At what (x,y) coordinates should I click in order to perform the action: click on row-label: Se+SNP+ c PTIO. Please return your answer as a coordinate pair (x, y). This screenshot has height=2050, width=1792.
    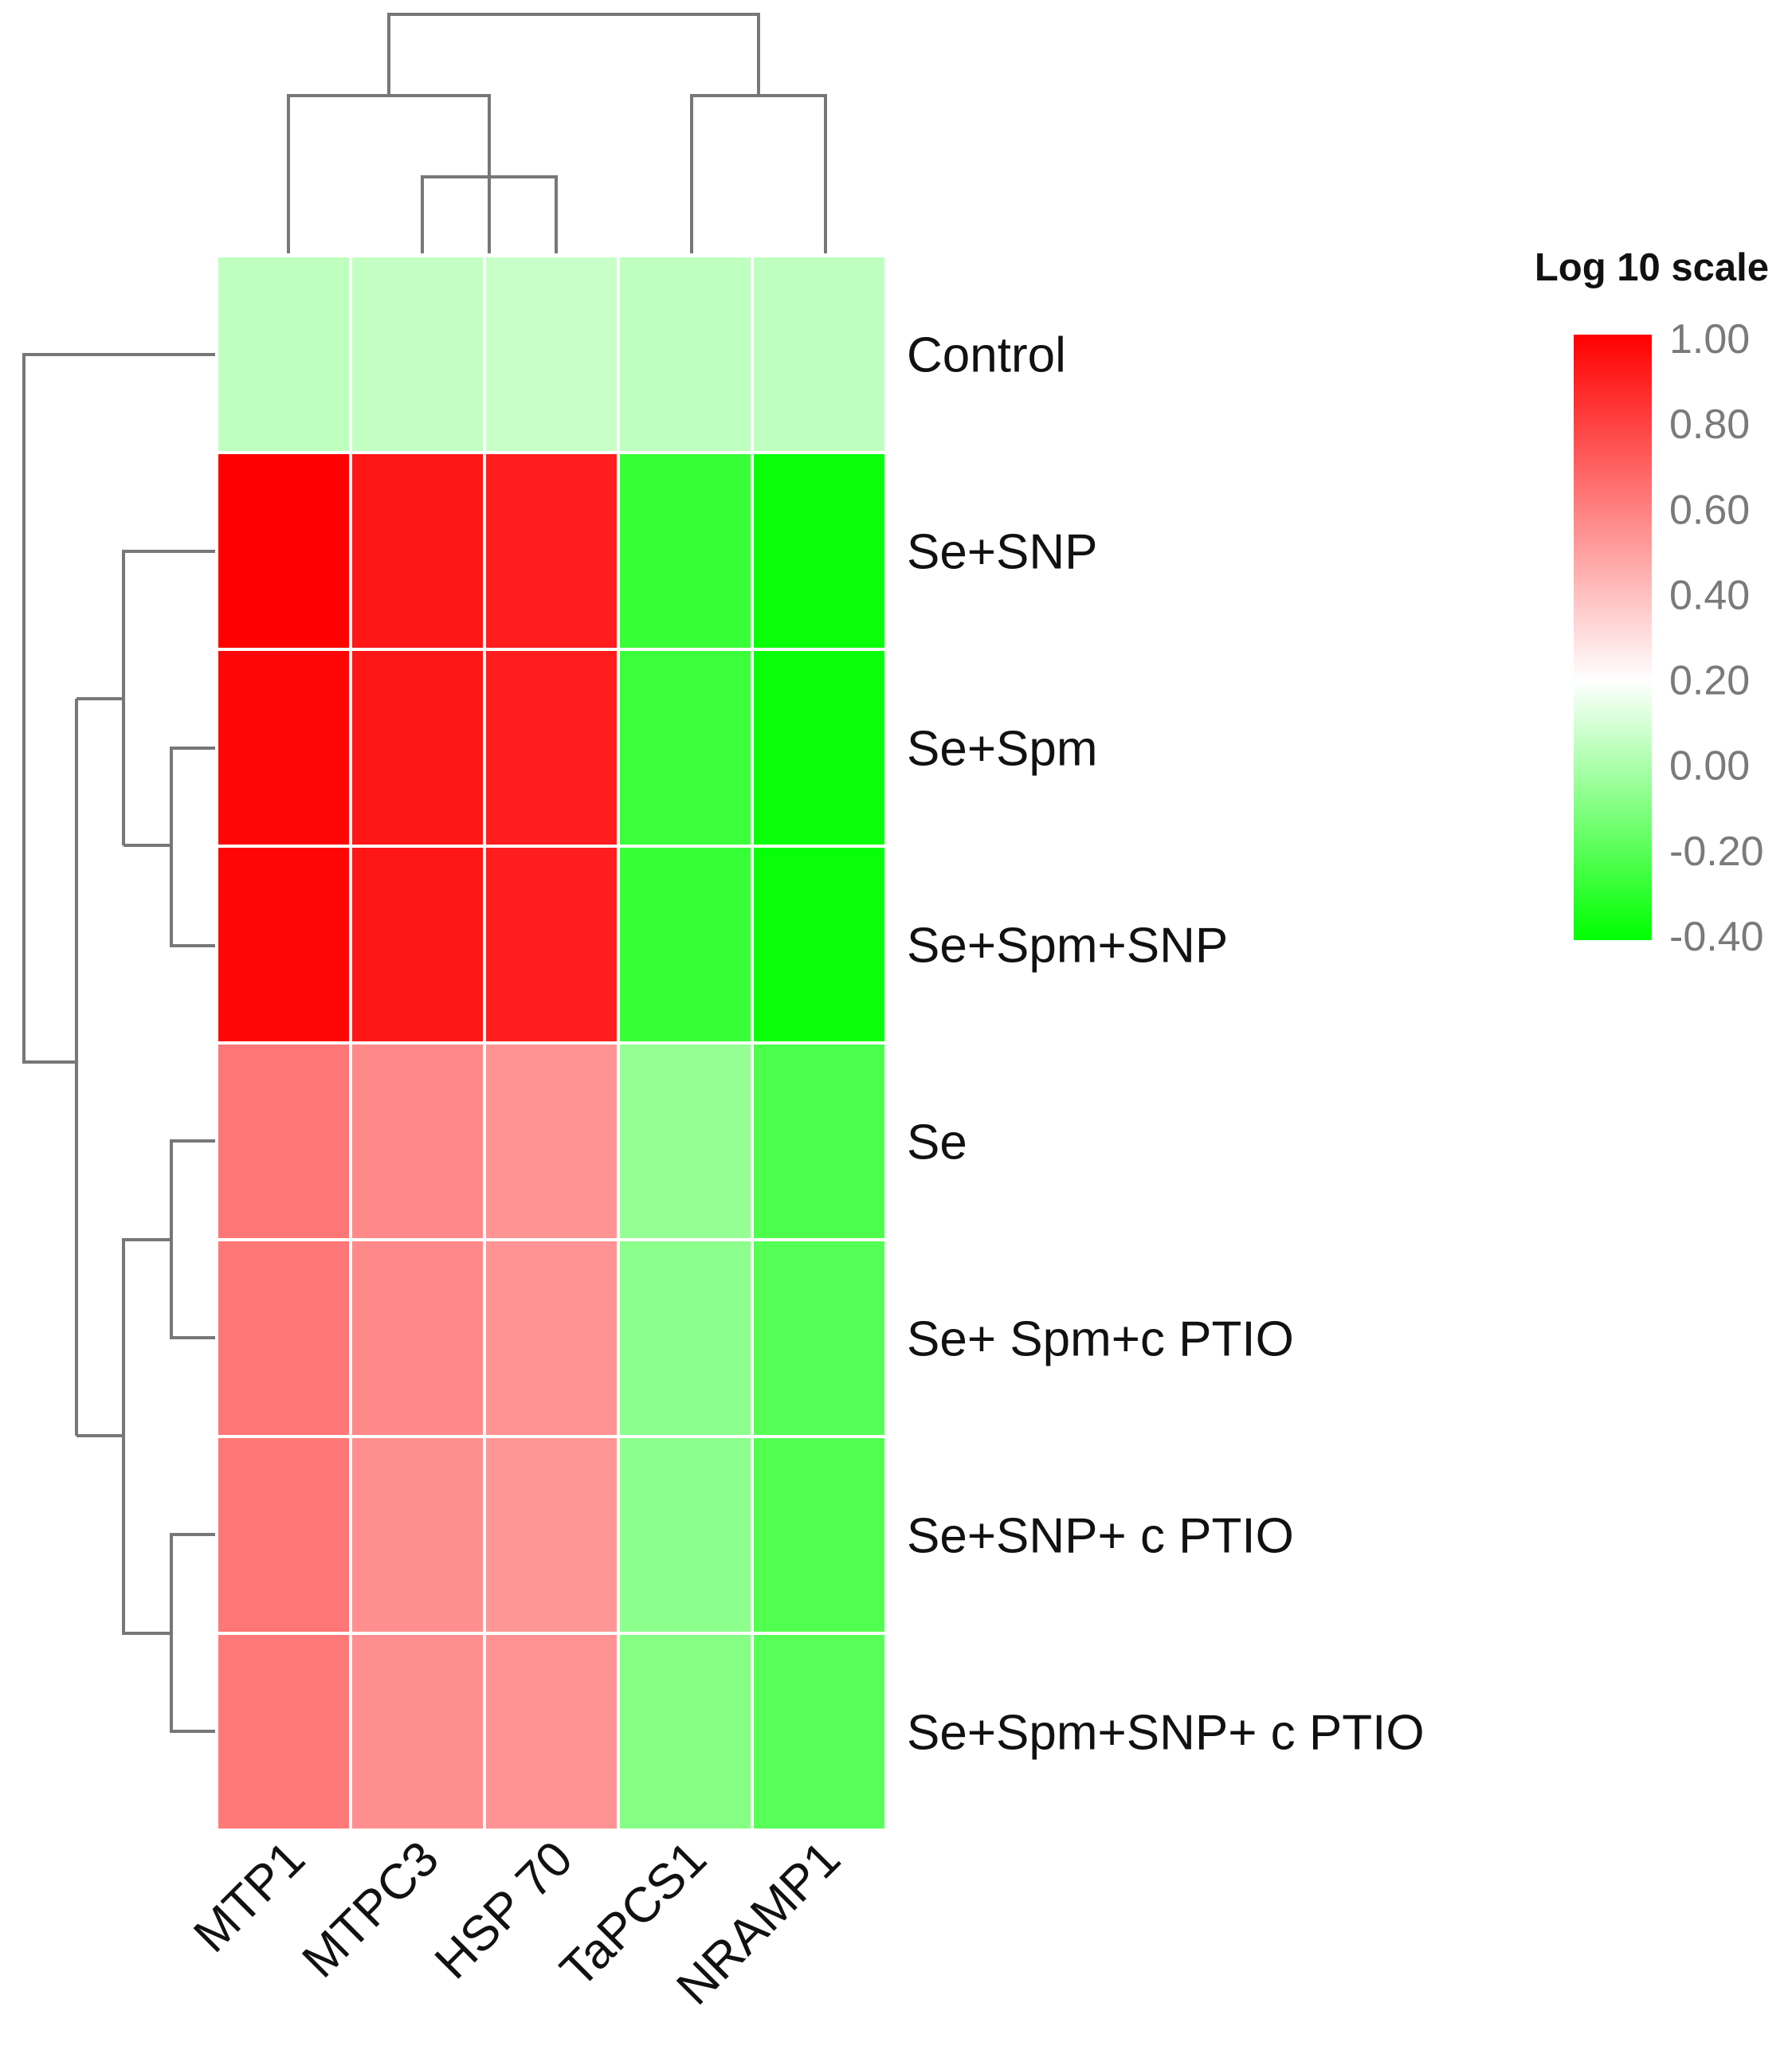
    Looking at the image, I should click on (1100, 1536).